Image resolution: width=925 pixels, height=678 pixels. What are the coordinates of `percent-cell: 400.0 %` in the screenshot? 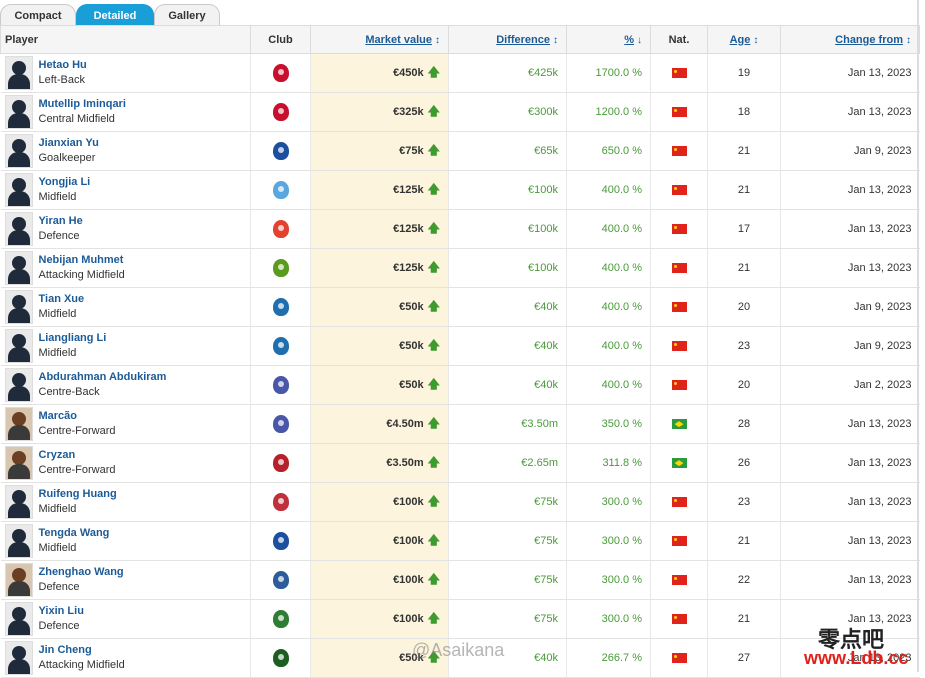 It's located at (608, 307).